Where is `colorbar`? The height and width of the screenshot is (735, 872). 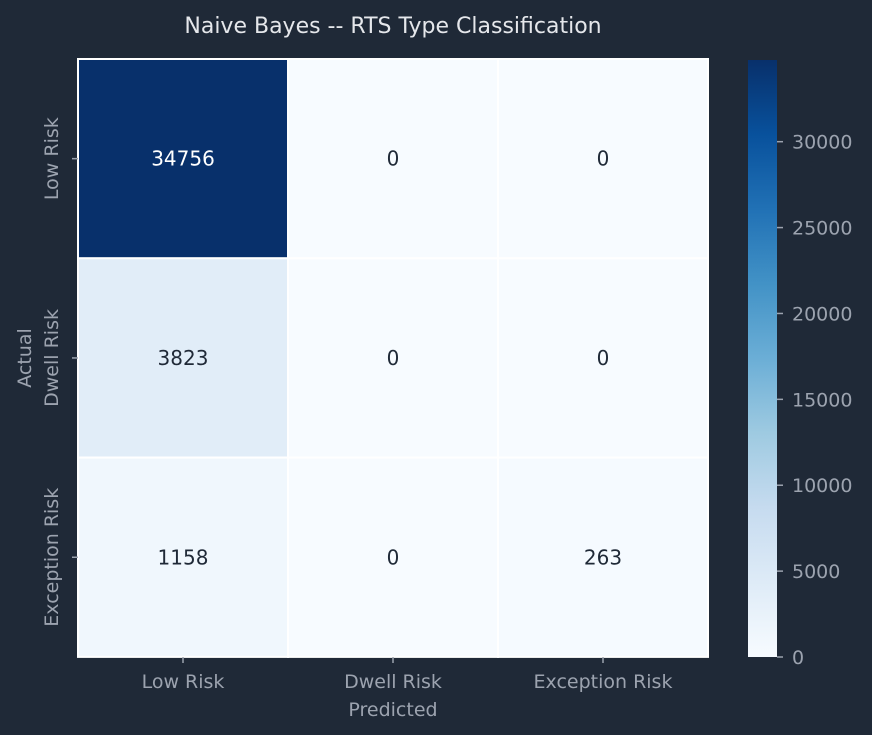
colorbar is located at coordinates (762, 358).